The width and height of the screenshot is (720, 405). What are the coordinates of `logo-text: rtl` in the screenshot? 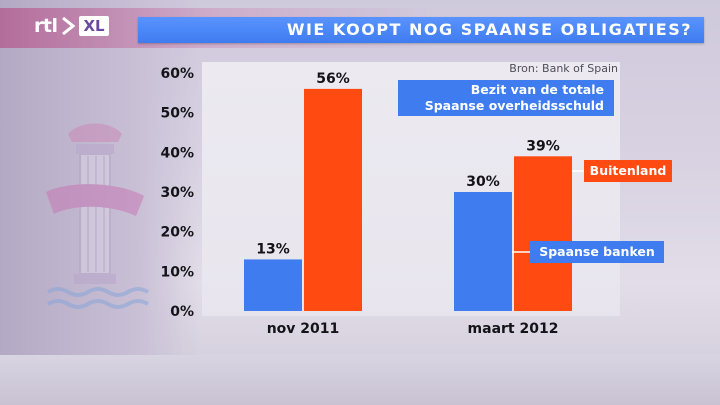 It's located at (46, 26).